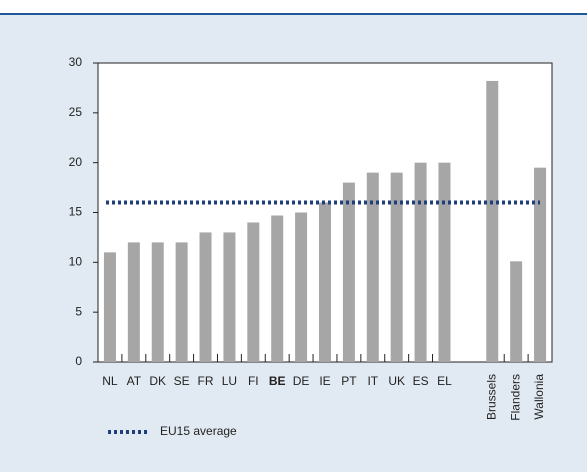 The height and width of the screenshot is (472, 587). I want to click on y-tick-label: 5, so click(78, 311).